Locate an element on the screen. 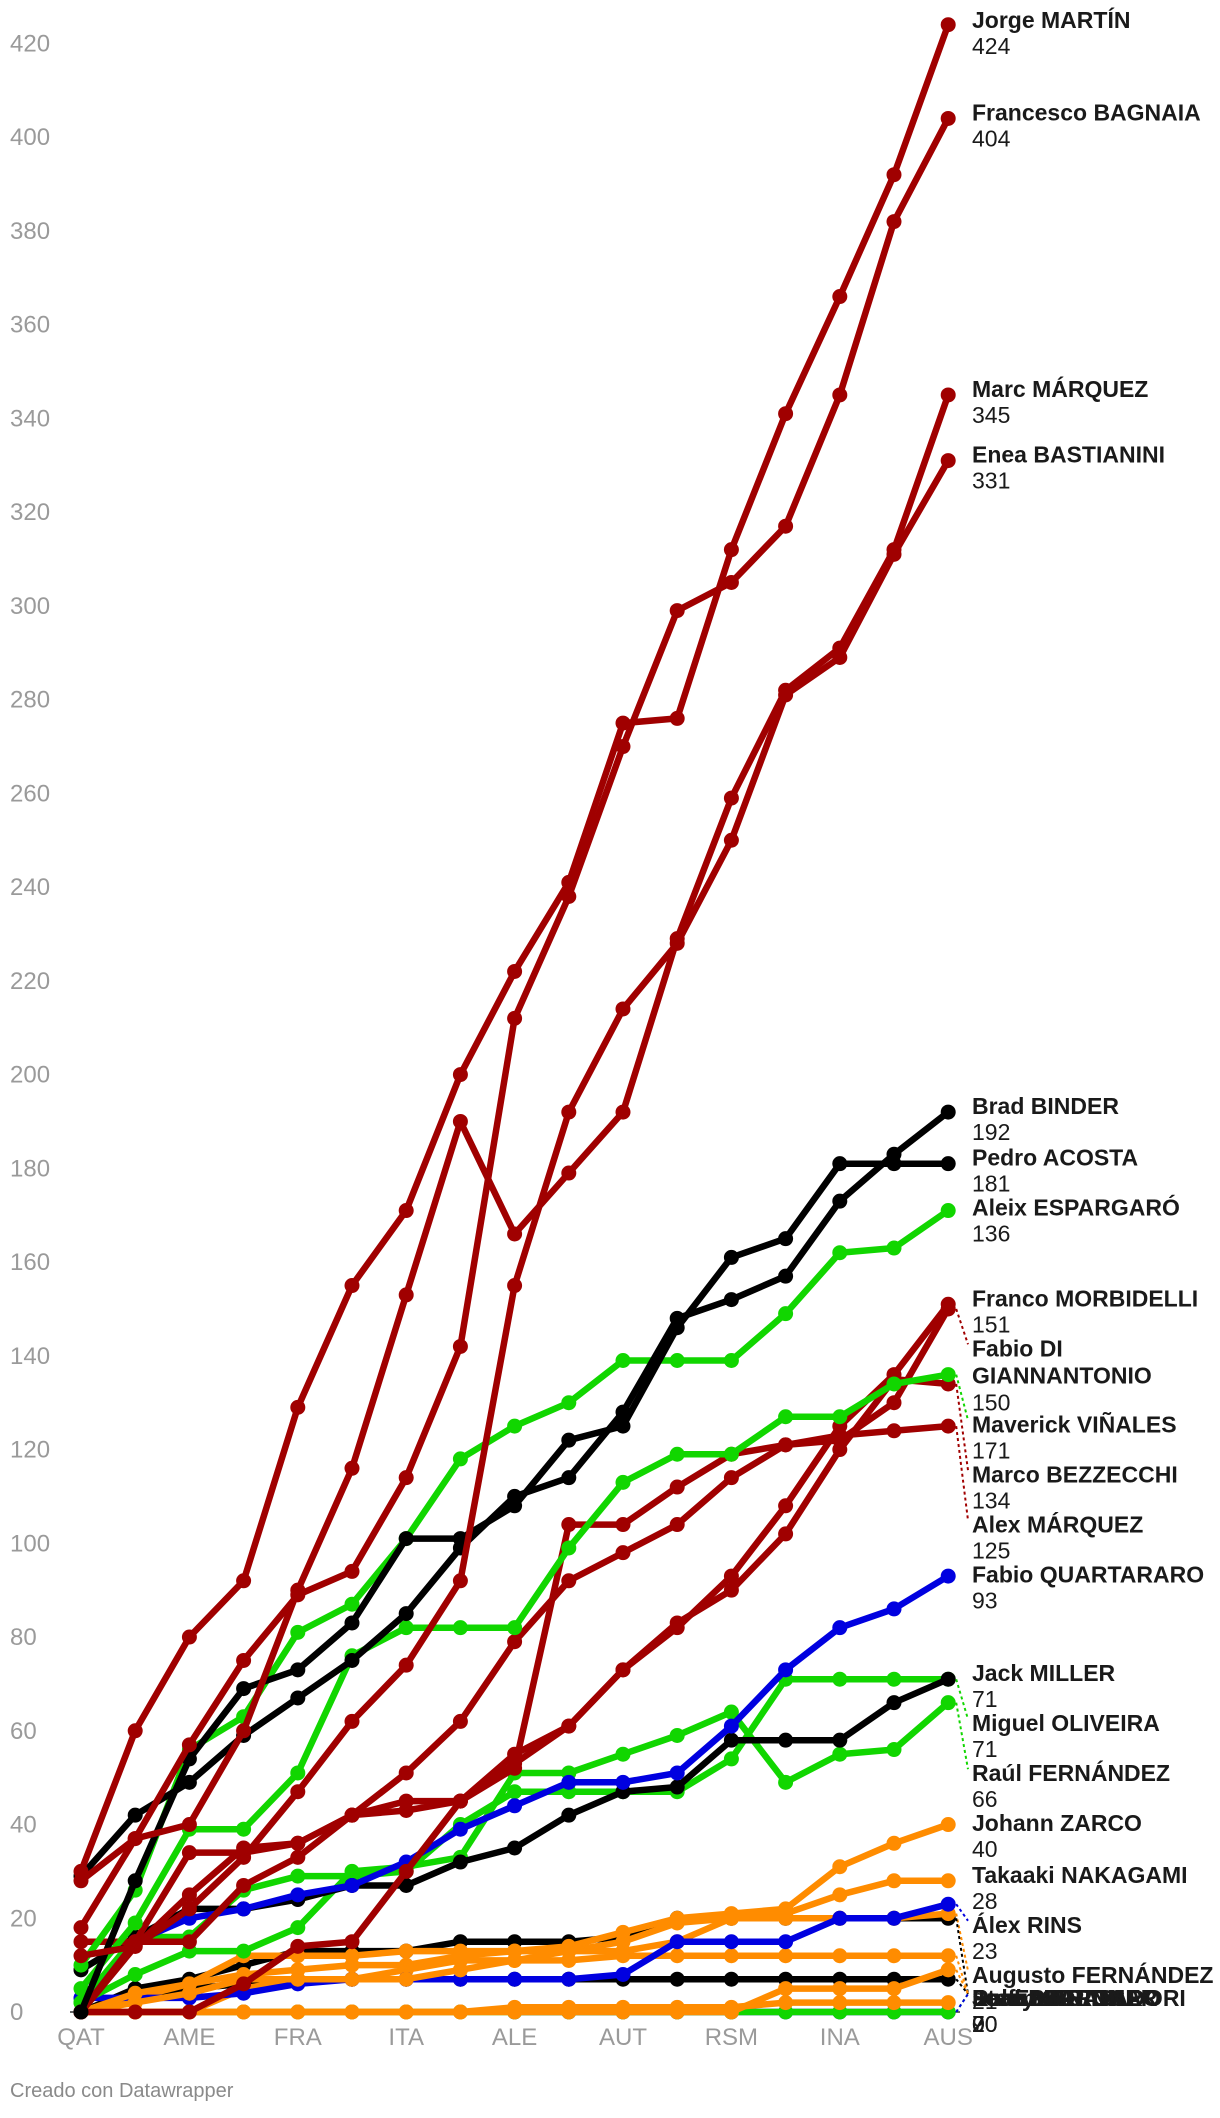  series-name-label: Álex RINS is located at coordinates (1027, 1924).